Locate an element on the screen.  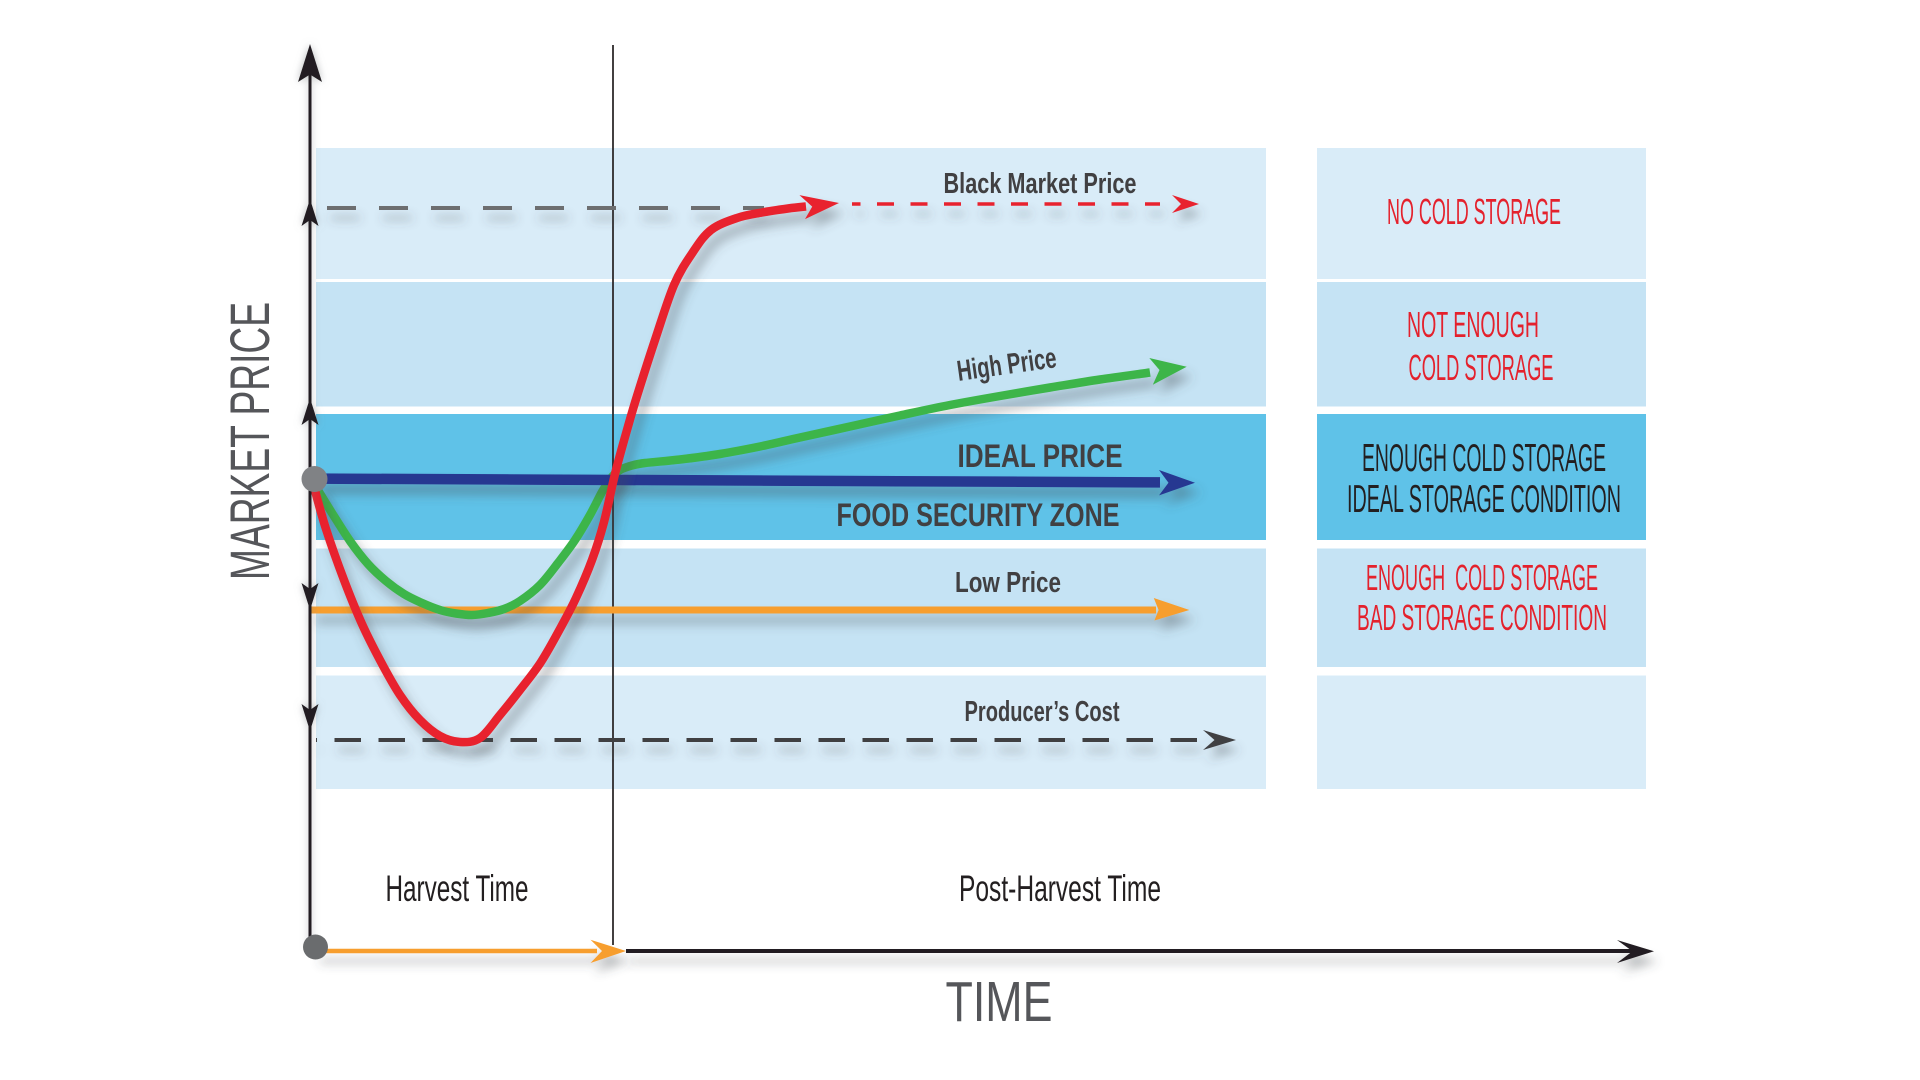
svg-text: Post-Harvest Time is located at coordinates (1060, 888).